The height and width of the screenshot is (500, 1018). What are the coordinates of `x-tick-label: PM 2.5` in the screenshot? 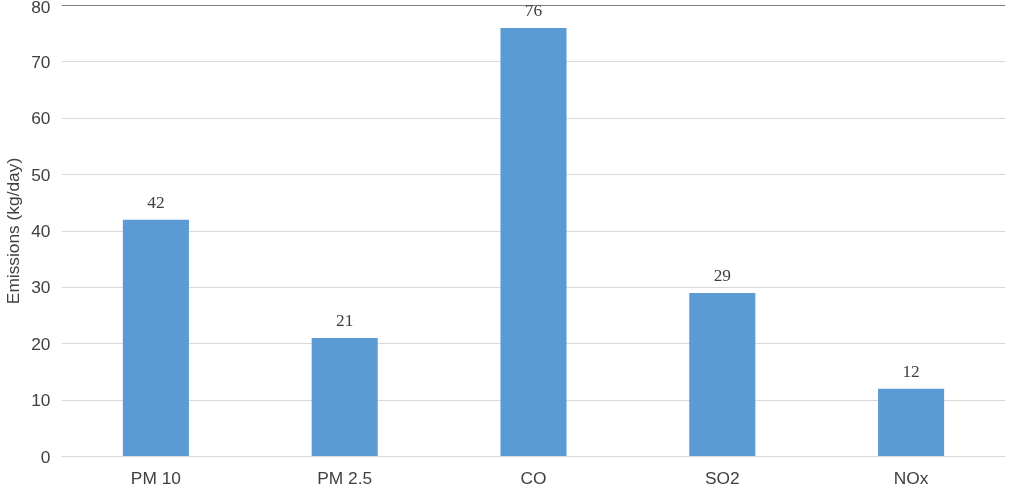 It's located at (345, 477).